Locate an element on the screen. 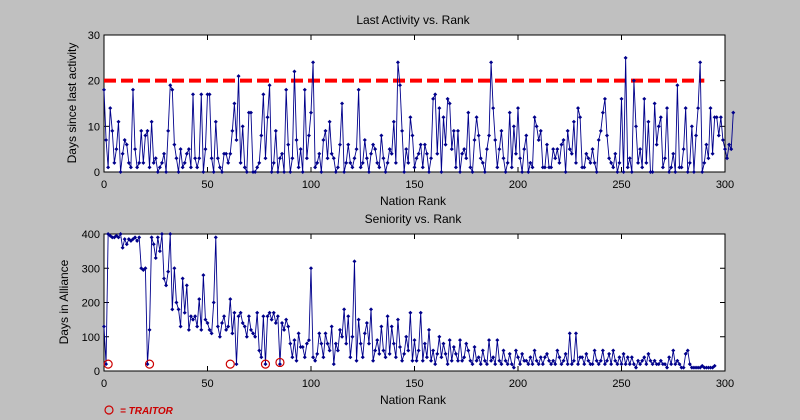 Image resolution: width=800 pixels, height=420 pixels. x-tick-label: 100 is located at coordinates (311, 185).